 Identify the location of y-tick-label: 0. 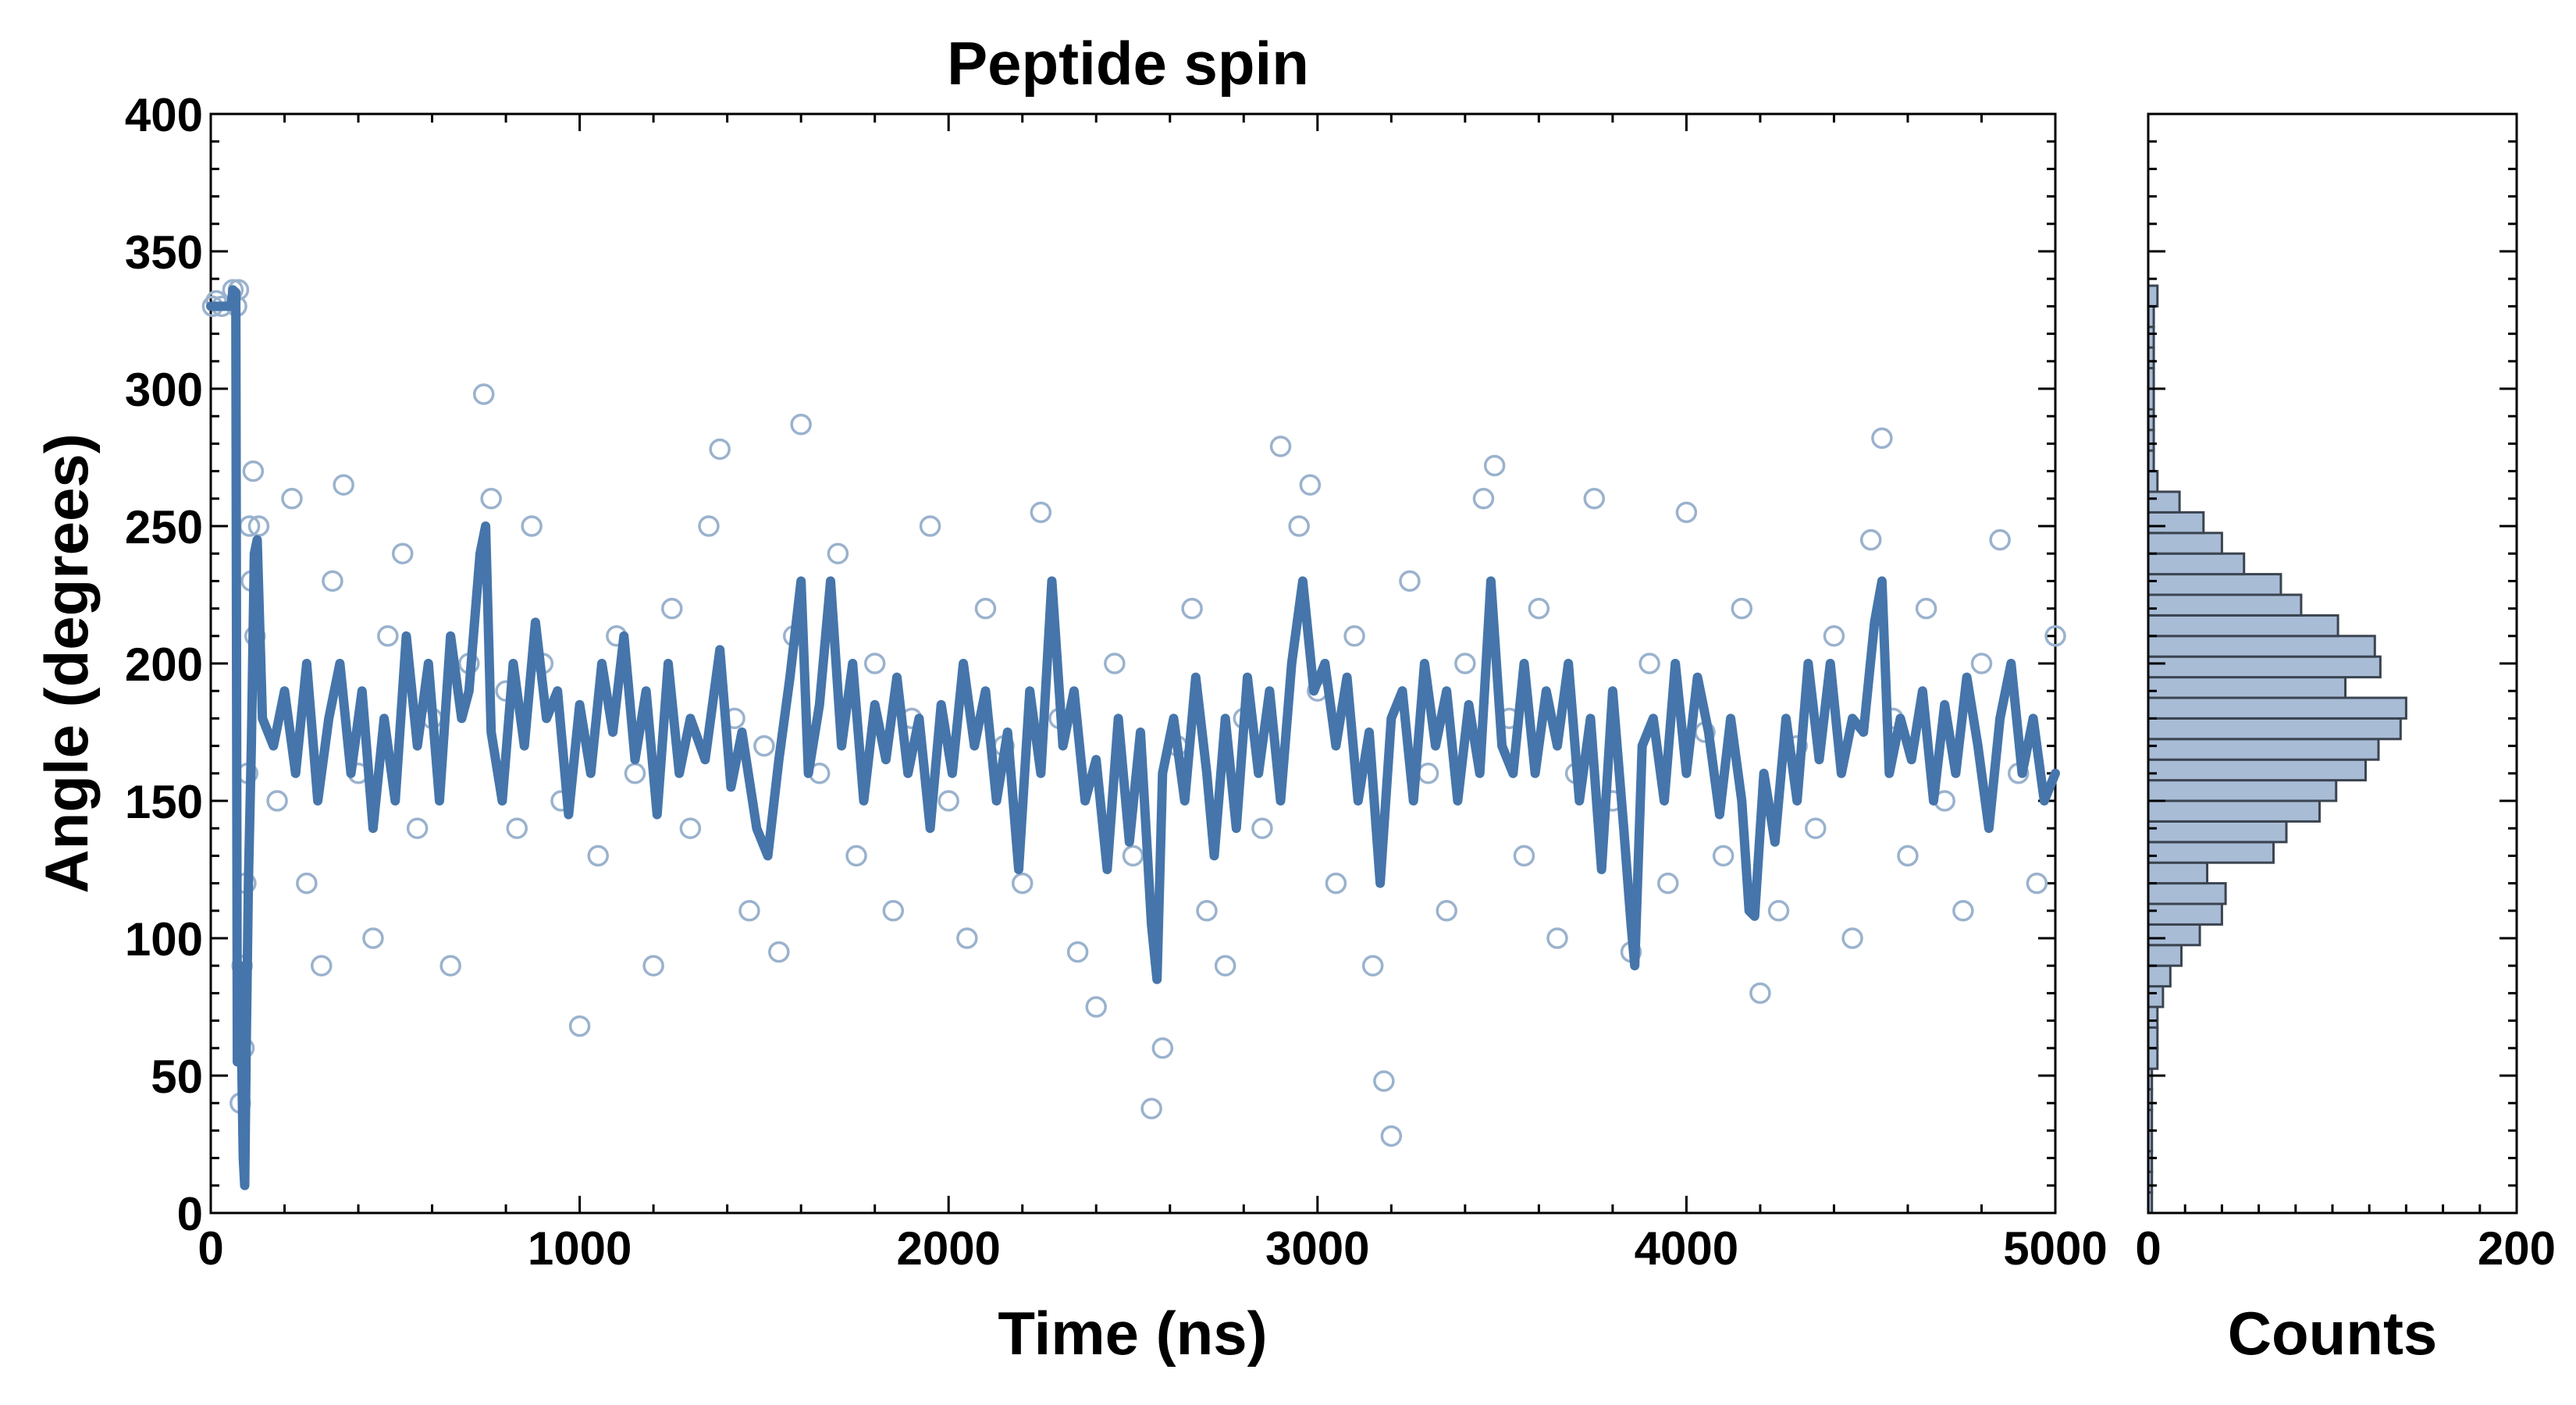
(190, 1214).